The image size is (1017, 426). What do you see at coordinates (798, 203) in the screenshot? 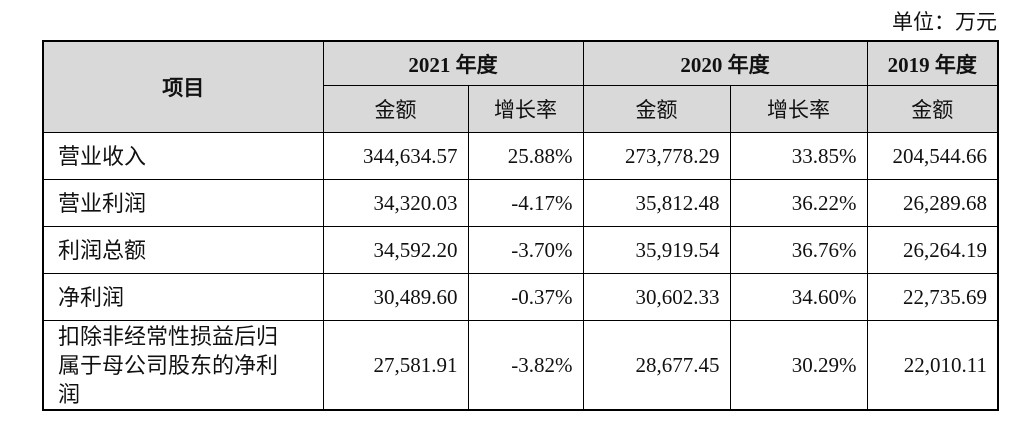
I see `cell: 36.22%` at bounding box center [798, 203].